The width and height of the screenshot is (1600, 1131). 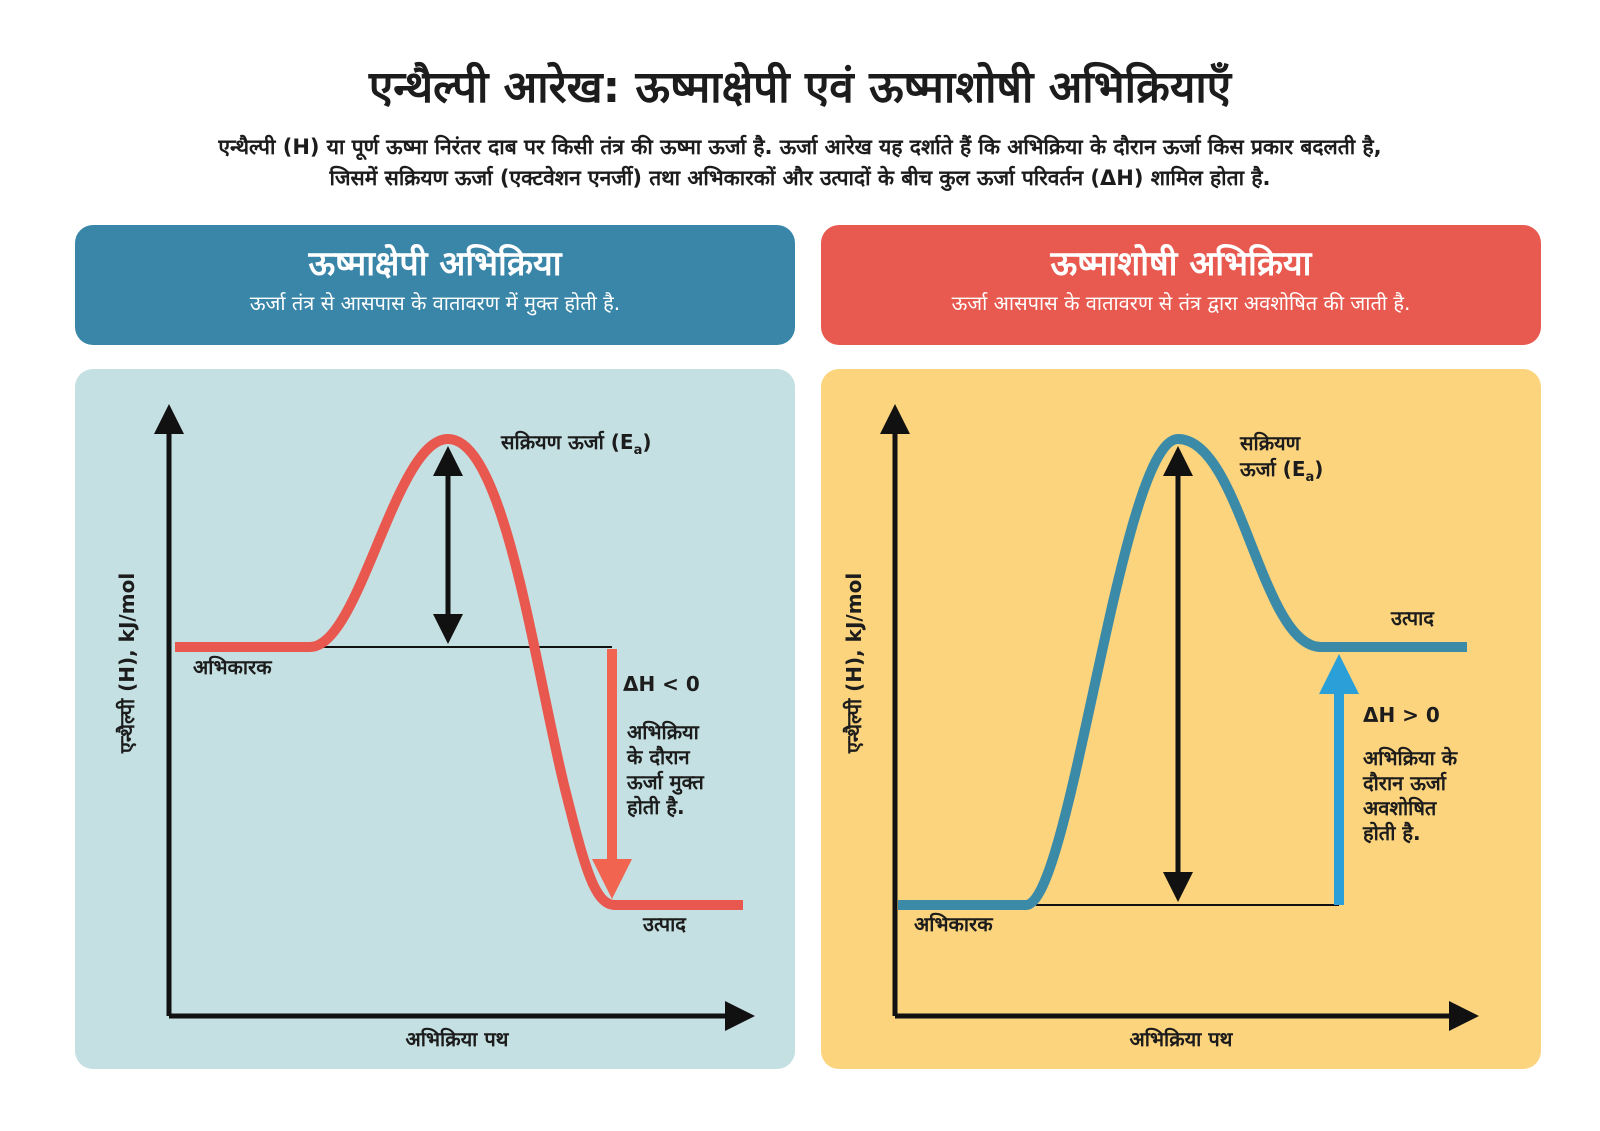 What do you see at coordinates (567, 442) in the screenshot?
I see `label-part: सक्रियण ऊर्जा (E` at bounding box center [567, 442].